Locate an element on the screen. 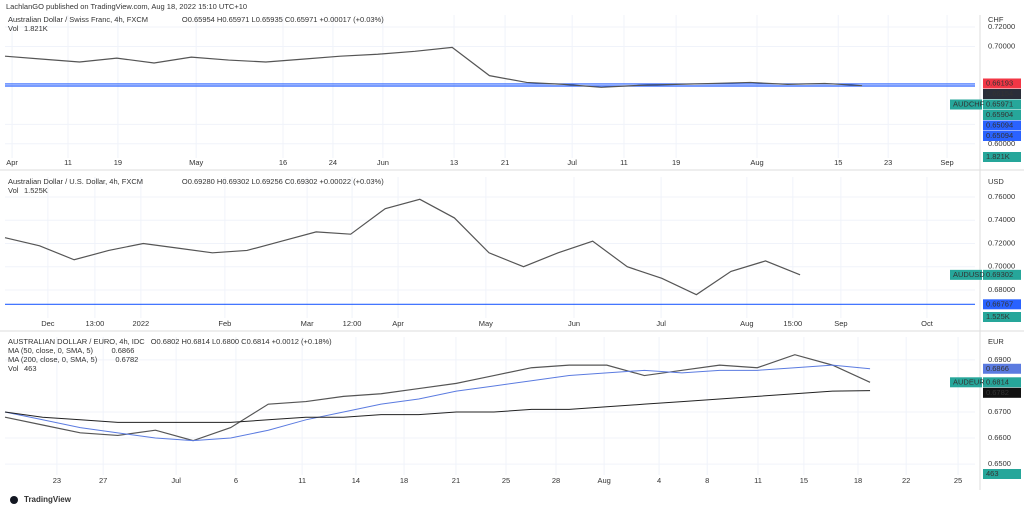 The width and height of the screenshot is (1024, 509). x-tick-label: 12:00 is located at coordinates (352, 323).